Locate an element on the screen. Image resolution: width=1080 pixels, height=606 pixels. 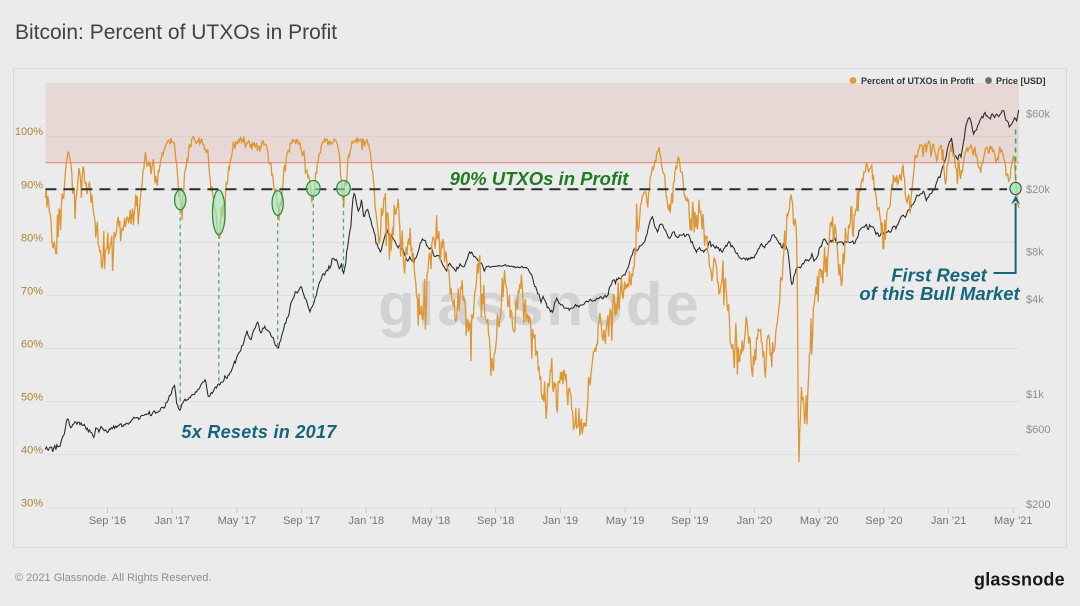
svg-text: May ’18 is located at coordinates (431, 521).